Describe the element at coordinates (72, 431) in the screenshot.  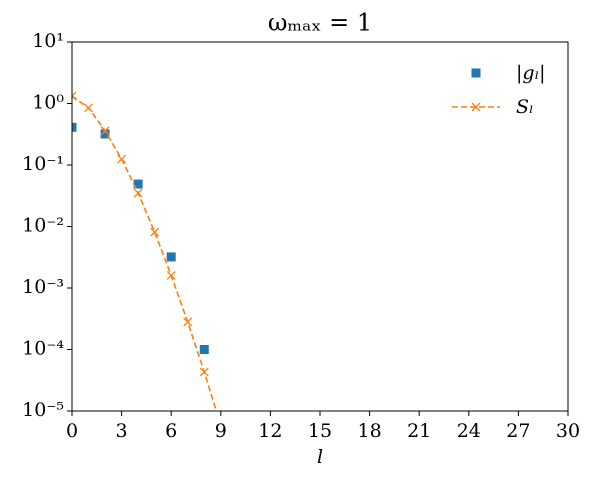
I see `x-tick-label: 0` at that location.